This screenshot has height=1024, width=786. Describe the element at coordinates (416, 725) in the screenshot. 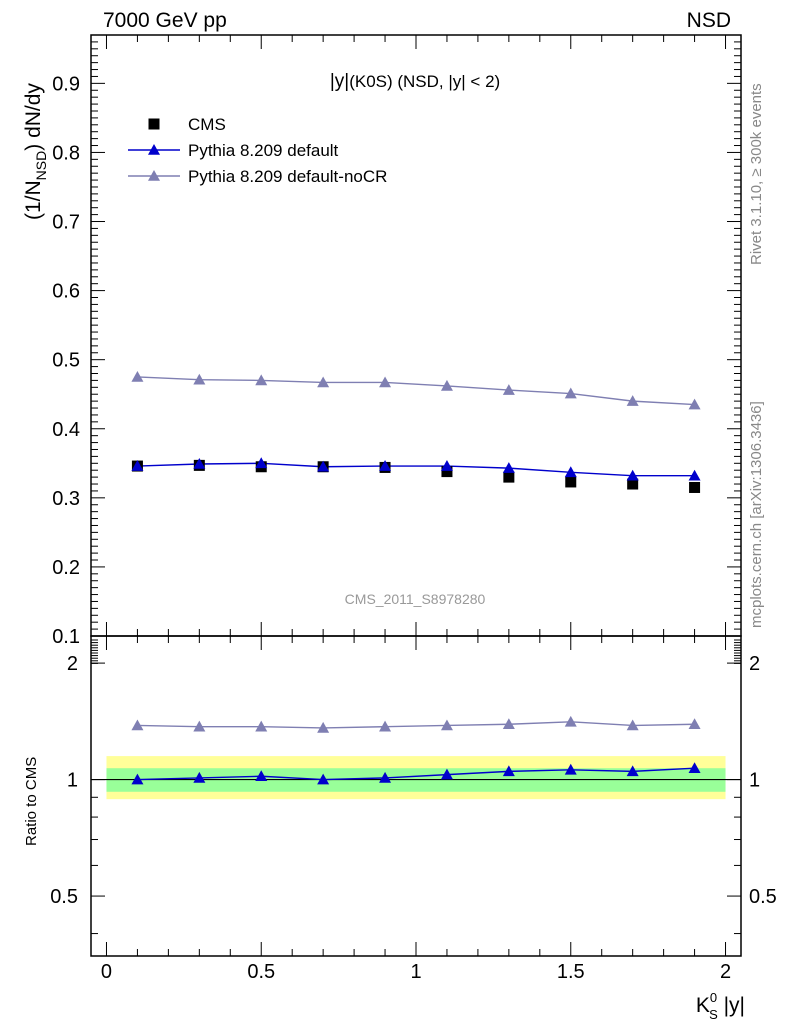

I see `ratio-line-nocr` at that location.